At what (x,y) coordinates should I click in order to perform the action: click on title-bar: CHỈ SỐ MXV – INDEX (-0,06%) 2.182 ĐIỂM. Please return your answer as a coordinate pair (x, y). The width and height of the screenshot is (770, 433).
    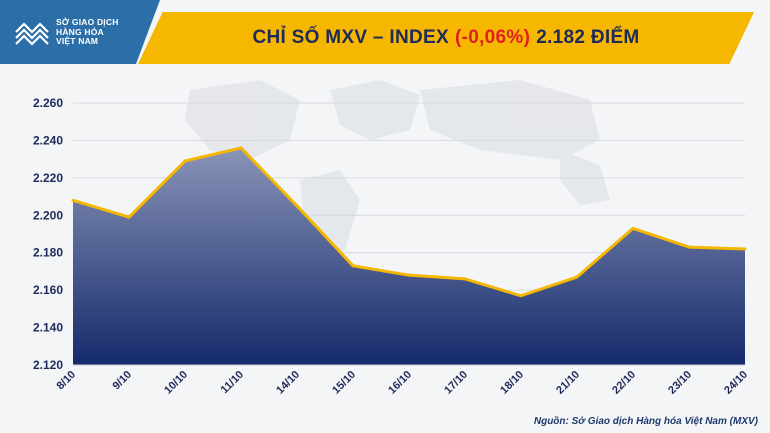
    Looking at the image, I should click on (446, 38).